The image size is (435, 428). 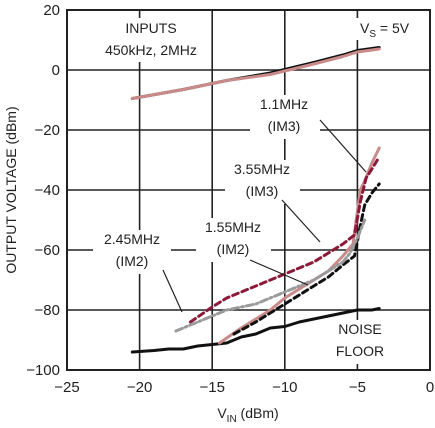 What do you see at coordinates (301, 221) in the screenshot?
I see `leader-3p55` at bounding box center [301, 221].